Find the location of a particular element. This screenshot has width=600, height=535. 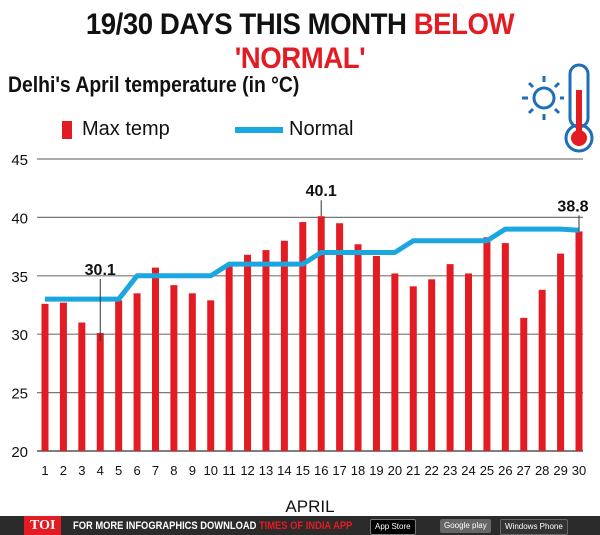

x-tick-label: 5 is located at coordinates (118, 470).